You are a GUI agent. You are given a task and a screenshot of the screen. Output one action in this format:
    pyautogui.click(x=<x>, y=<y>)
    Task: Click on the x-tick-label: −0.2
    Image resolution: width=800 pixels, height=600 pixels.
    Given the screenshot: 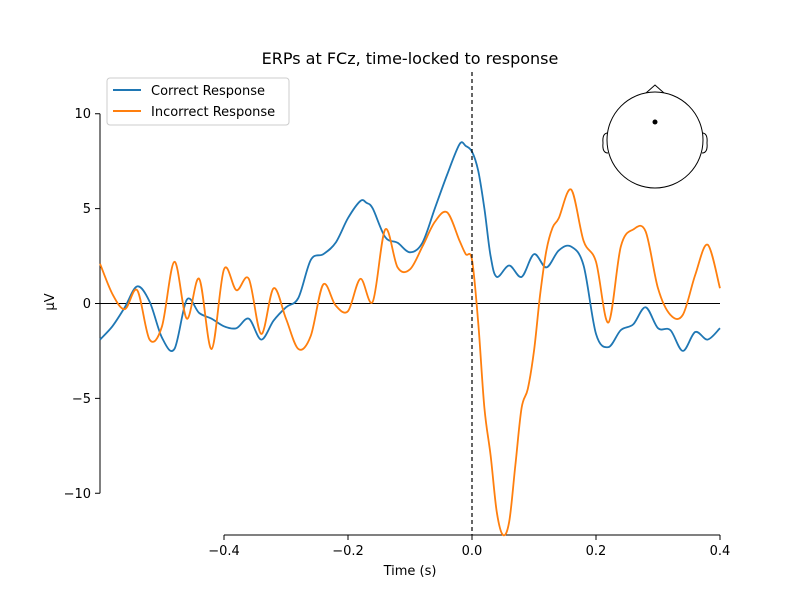 What is the action you would take?
    pyautogui.click(x=348, y=551)
    